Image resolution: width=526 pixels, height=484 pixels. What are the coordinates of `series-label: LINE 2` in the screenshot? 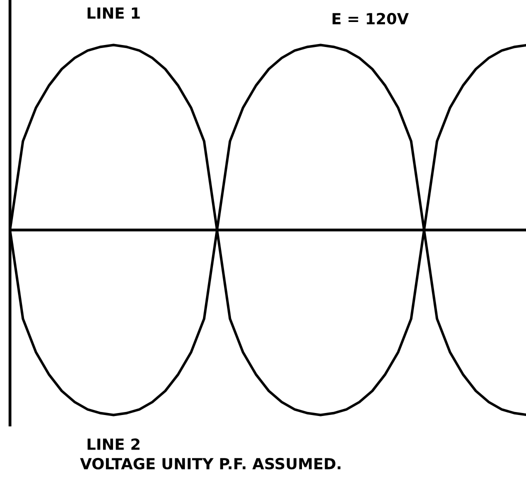 It's located at (114, 444).